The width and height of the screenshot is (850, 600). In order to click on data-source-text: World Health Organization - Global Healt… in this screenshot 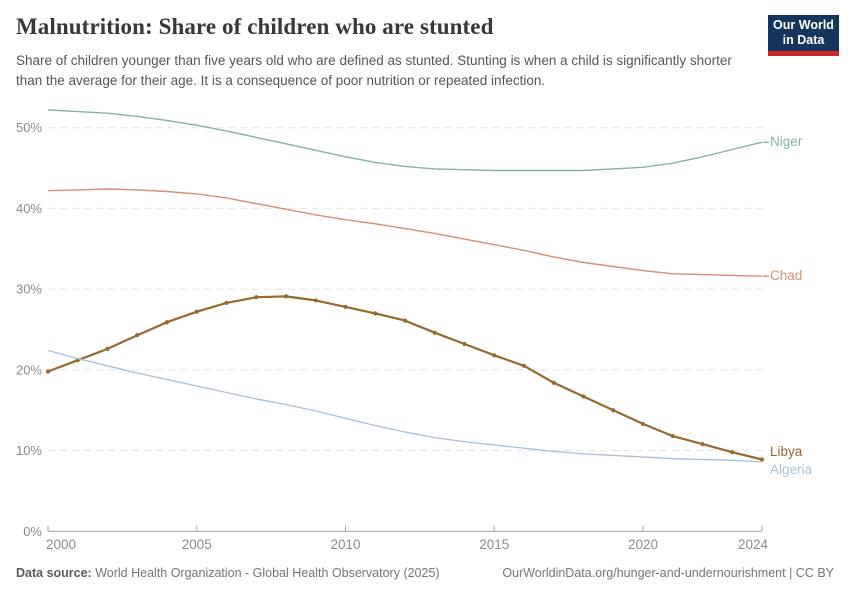, I will do `click(265, 573)`.